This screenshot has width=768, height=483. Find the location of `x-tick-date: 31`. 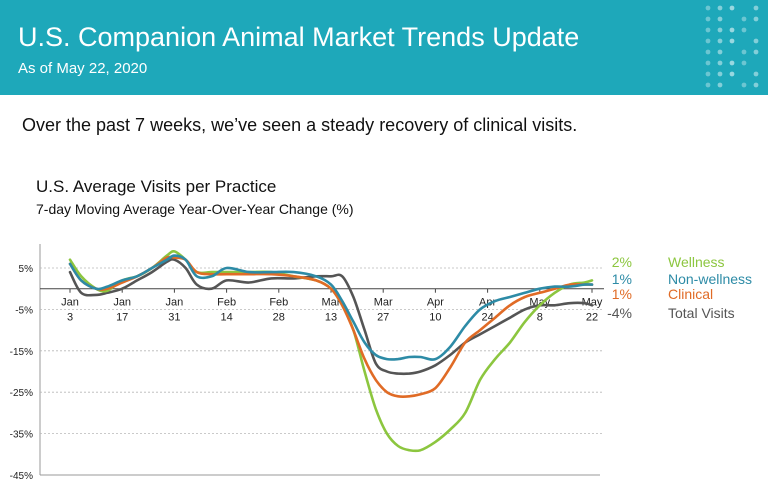

x-tick-date: 31 is located at coordinates (174, 318).